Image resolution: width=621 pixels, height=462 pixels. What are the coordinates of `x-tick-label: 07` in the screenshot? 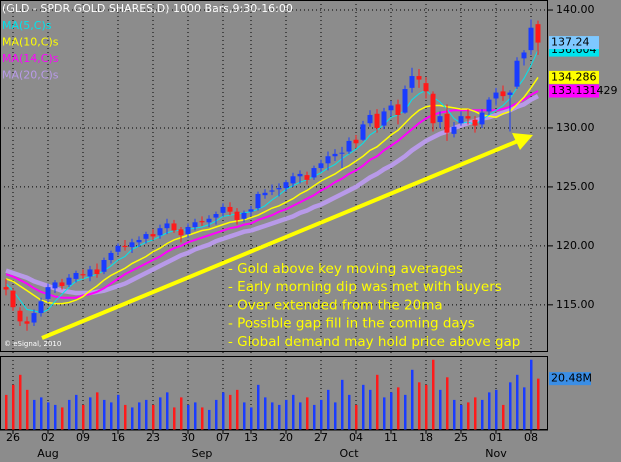 It's located at (223, 437).